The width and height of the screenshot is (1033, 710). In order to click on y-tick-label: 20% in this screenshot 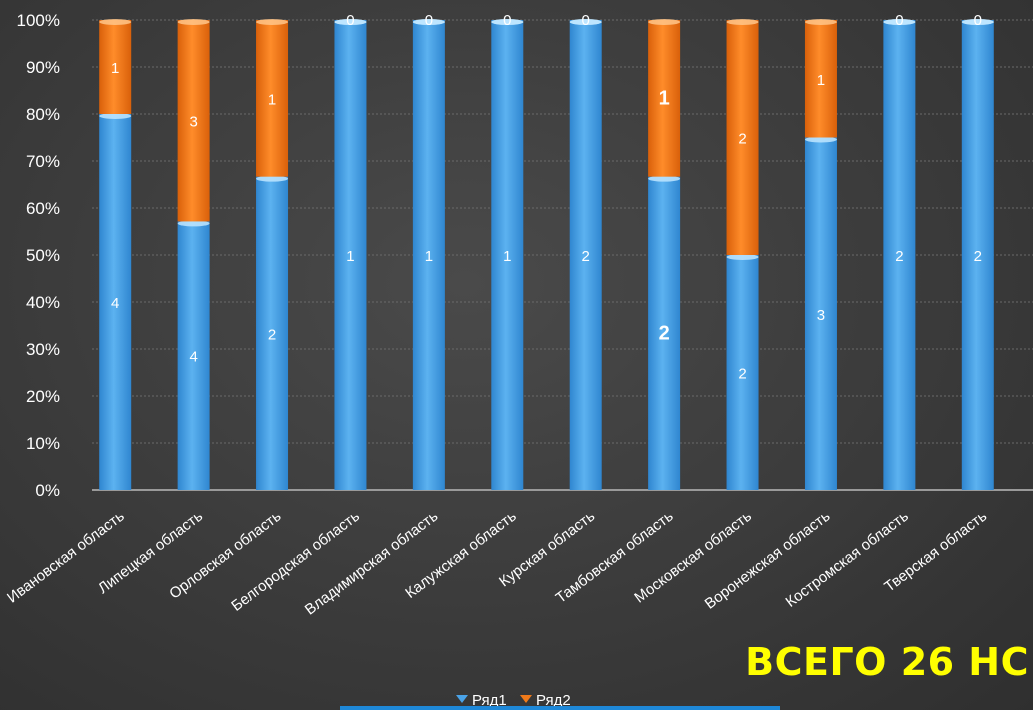, I will do `click(43, 396)`.